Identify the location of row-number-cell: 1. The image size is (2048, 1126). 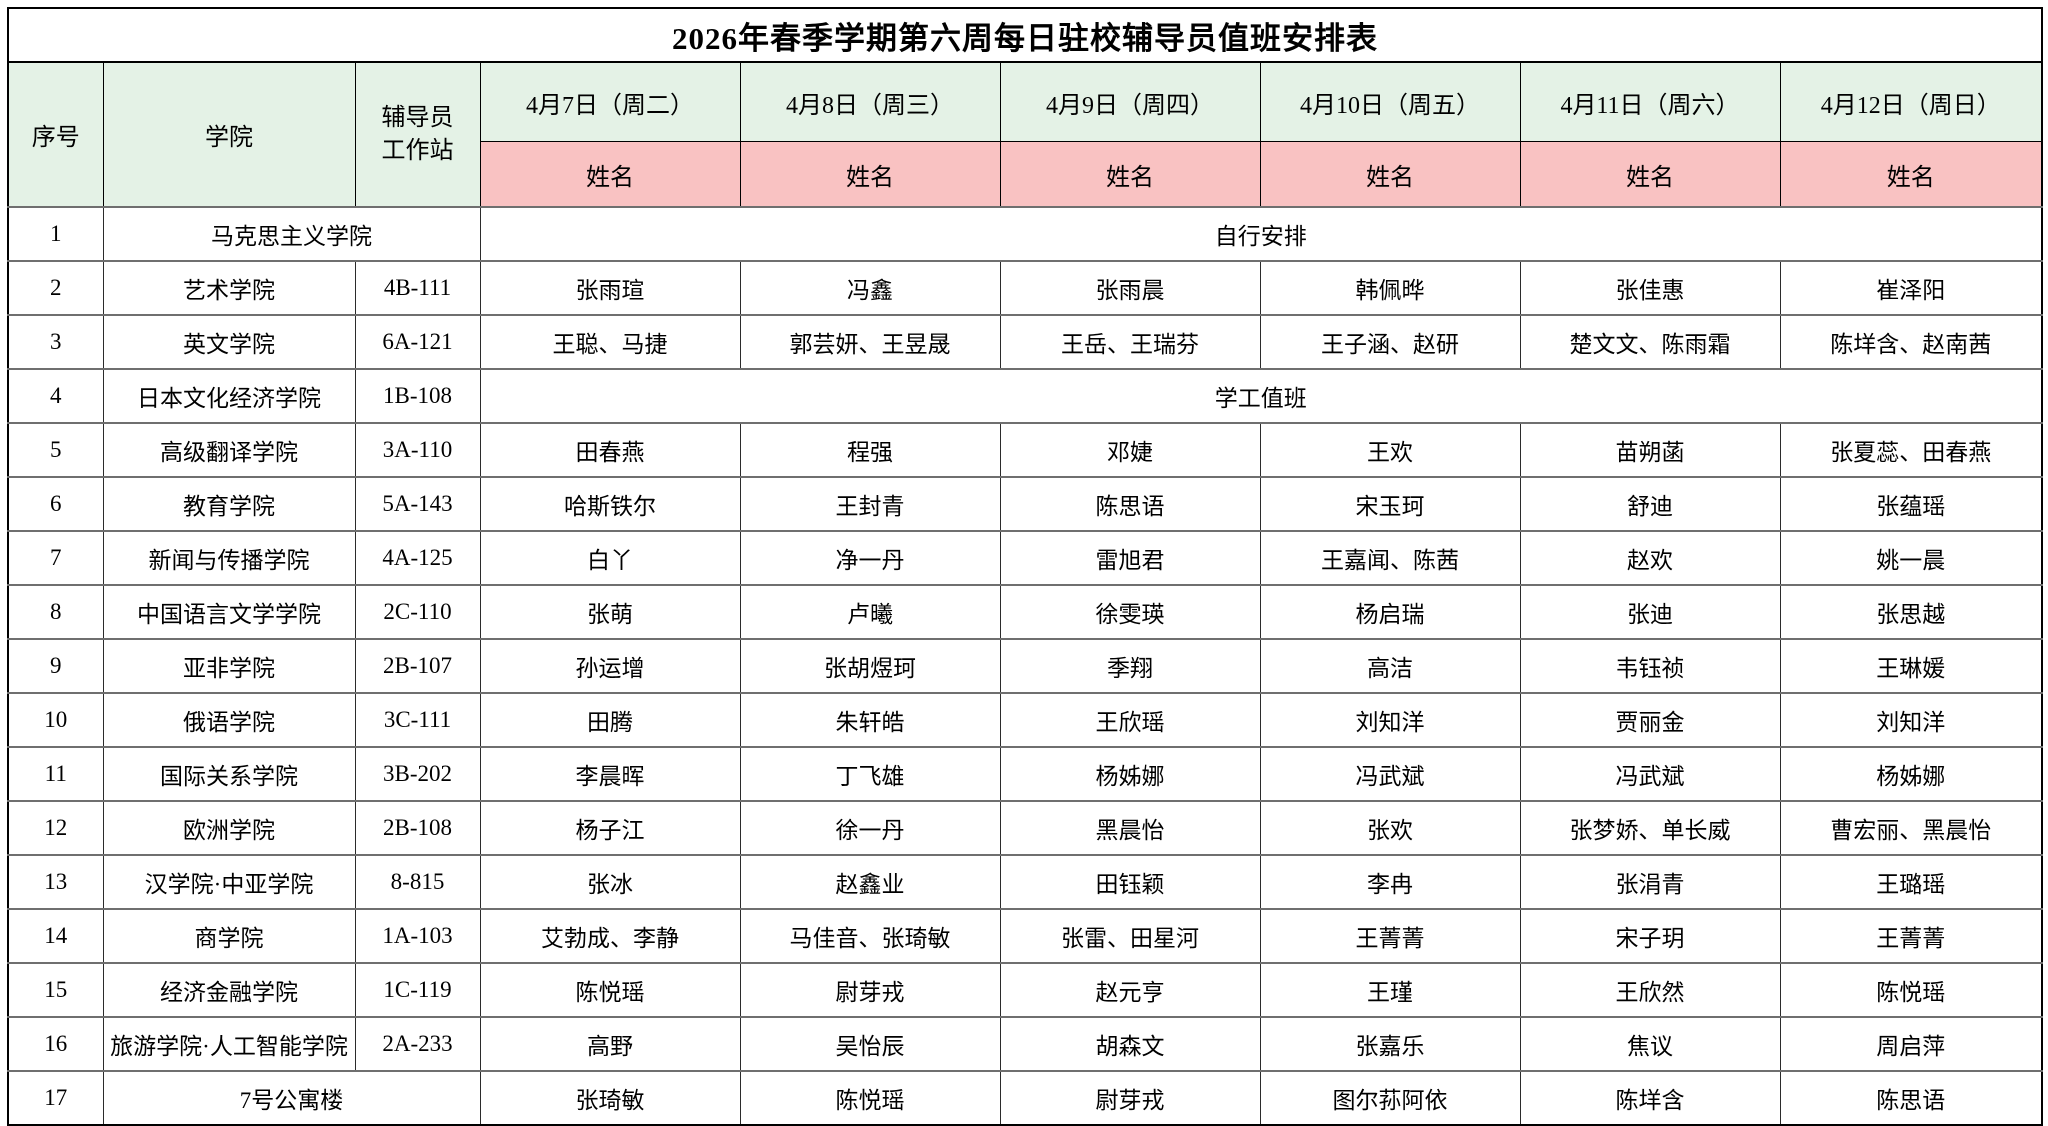
(55, 234).